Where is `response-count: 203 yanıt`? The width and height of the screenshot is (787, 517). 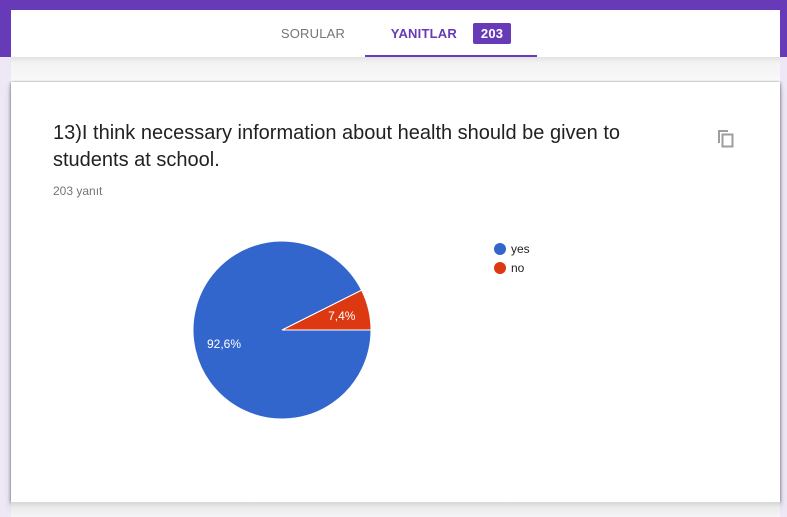
response-count: 203 yanıt is located at coordinates (78, 191).